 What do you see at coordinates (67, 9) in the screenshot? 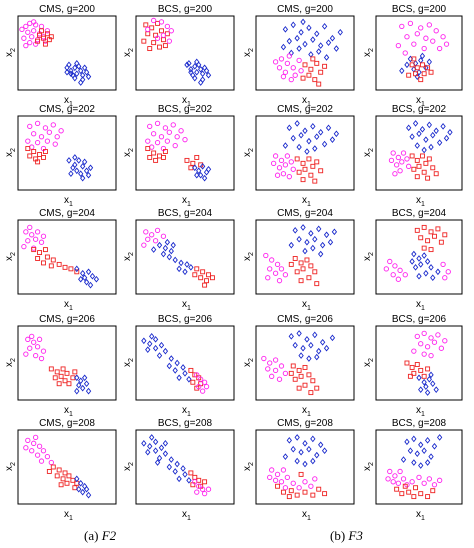
I see `panel-title: CMS, g=200` at bounding box center [67, 9].